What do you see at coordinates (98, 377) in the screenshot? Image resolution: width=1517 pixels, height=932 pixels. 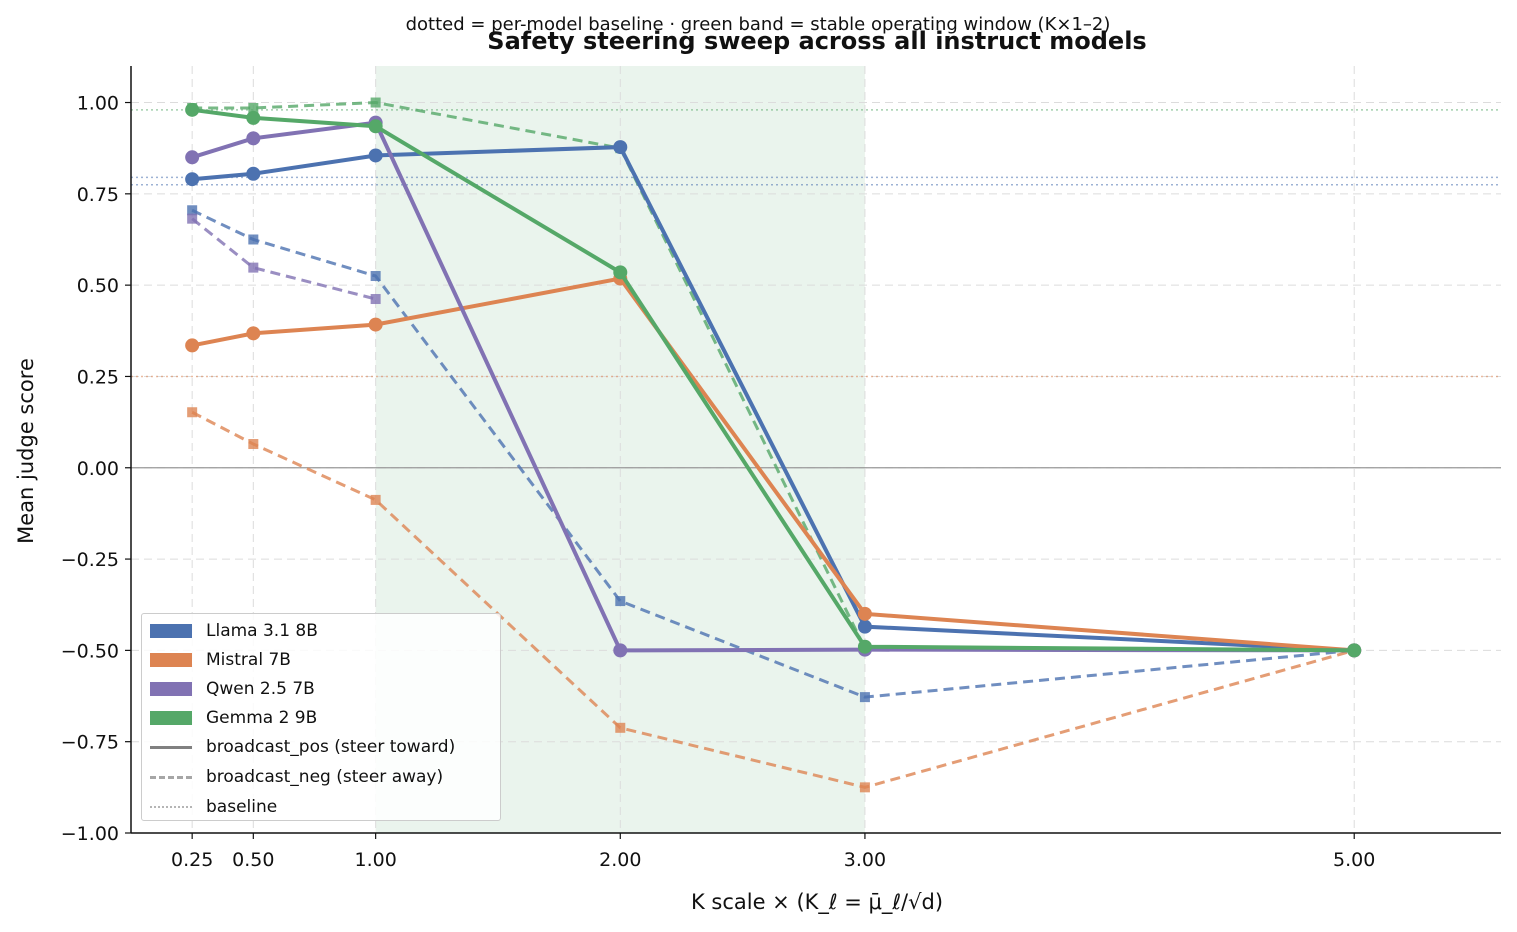 I see `y-tick-label: 0.25` at bounding box center [98, 377].